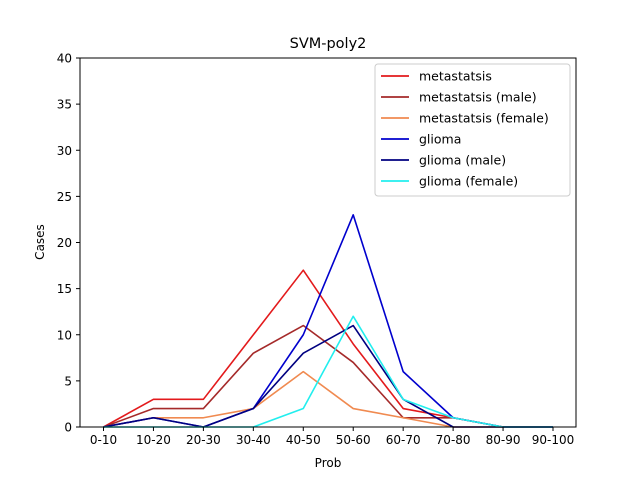 This screenshot has width=640, height=480. What do you see at coordinates (403, 440) in the screenshot?
I see `x-tick-label: 60-70` at bounding box center [403, 440].